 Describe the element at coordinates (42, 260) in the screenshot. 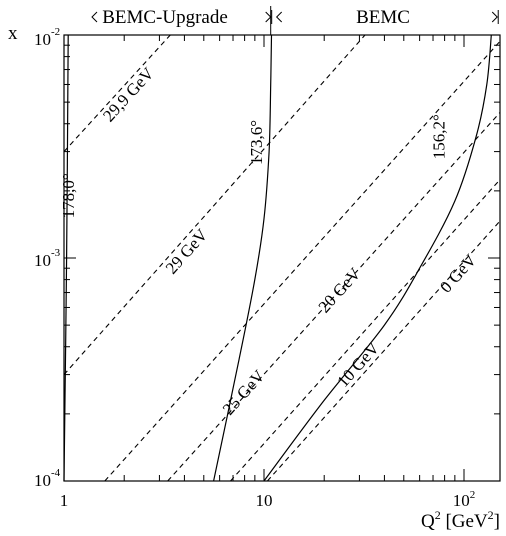

I see `y-tick-label-0.001-base: 10` at that location.